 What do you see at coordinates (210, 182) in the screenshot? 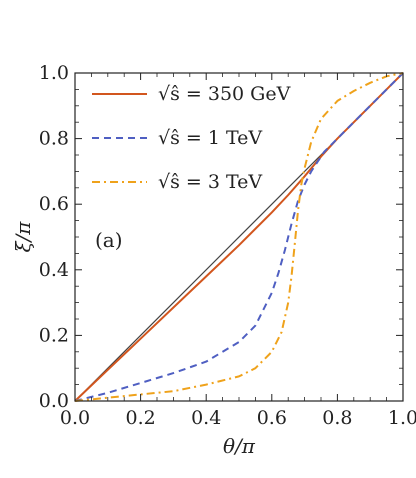
I see `legend-label-2: √ŝ = 3 TeV` at bounding box center [210, 182].